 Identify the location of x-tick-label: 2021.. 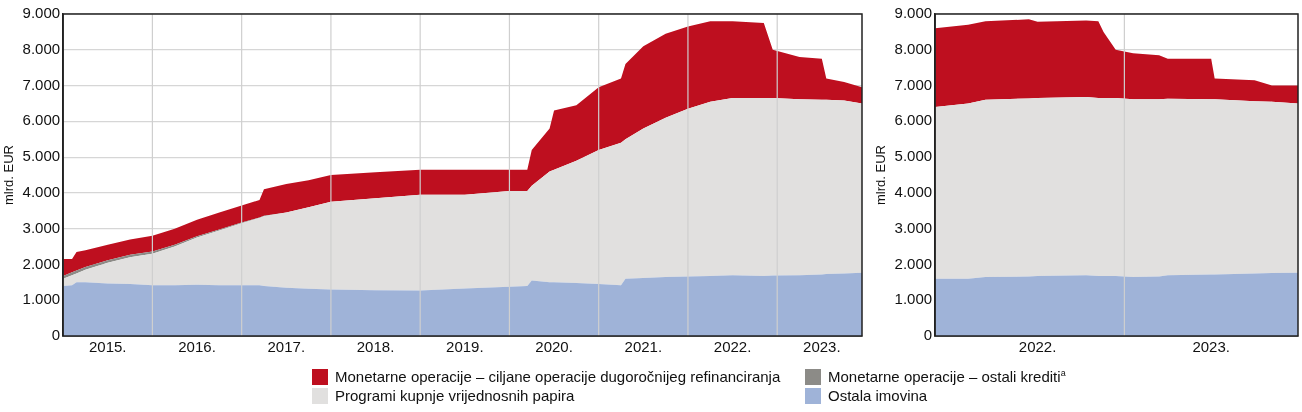
(643, 347).